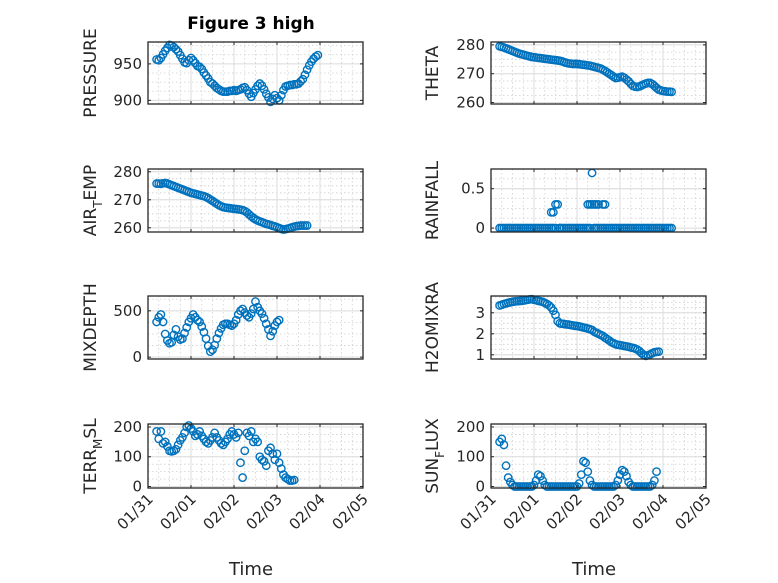 The width and height of the screenshot is (778, 583). What do you see at coordinates (650, 511) in the screenshot?
I see `x-tick-label: 02/04` at bounding box center [650, 511].